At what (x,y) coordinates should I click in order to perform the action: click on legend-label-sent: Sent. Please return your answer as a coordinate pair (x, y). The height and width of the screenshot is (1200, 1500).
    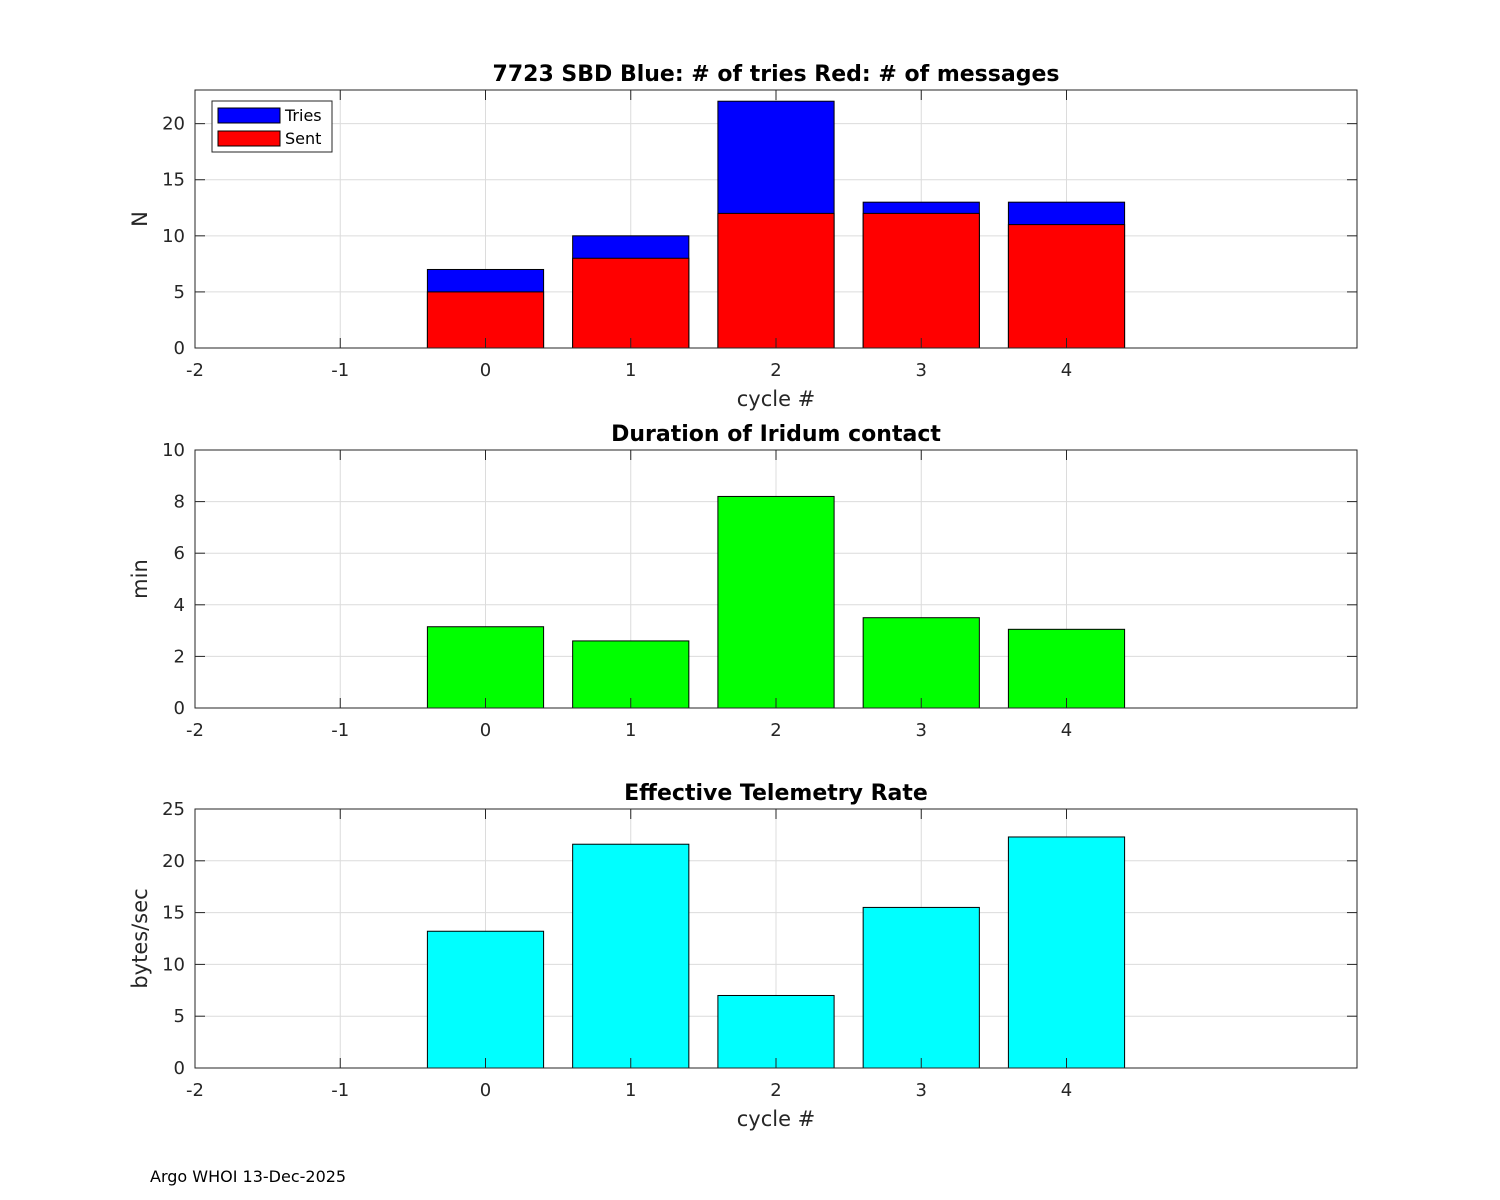
    Looking at the image, I should click on (303, 138).